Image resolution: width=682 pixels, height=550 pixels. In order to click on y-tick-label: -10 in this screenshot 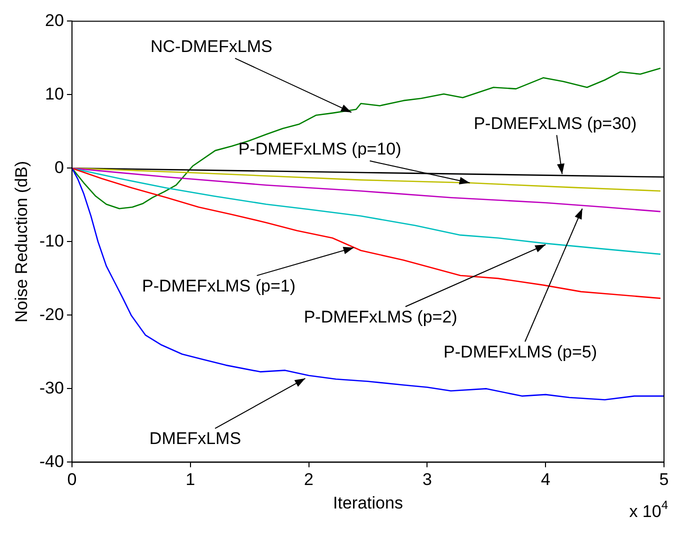, I will do `click(51, 240)`.